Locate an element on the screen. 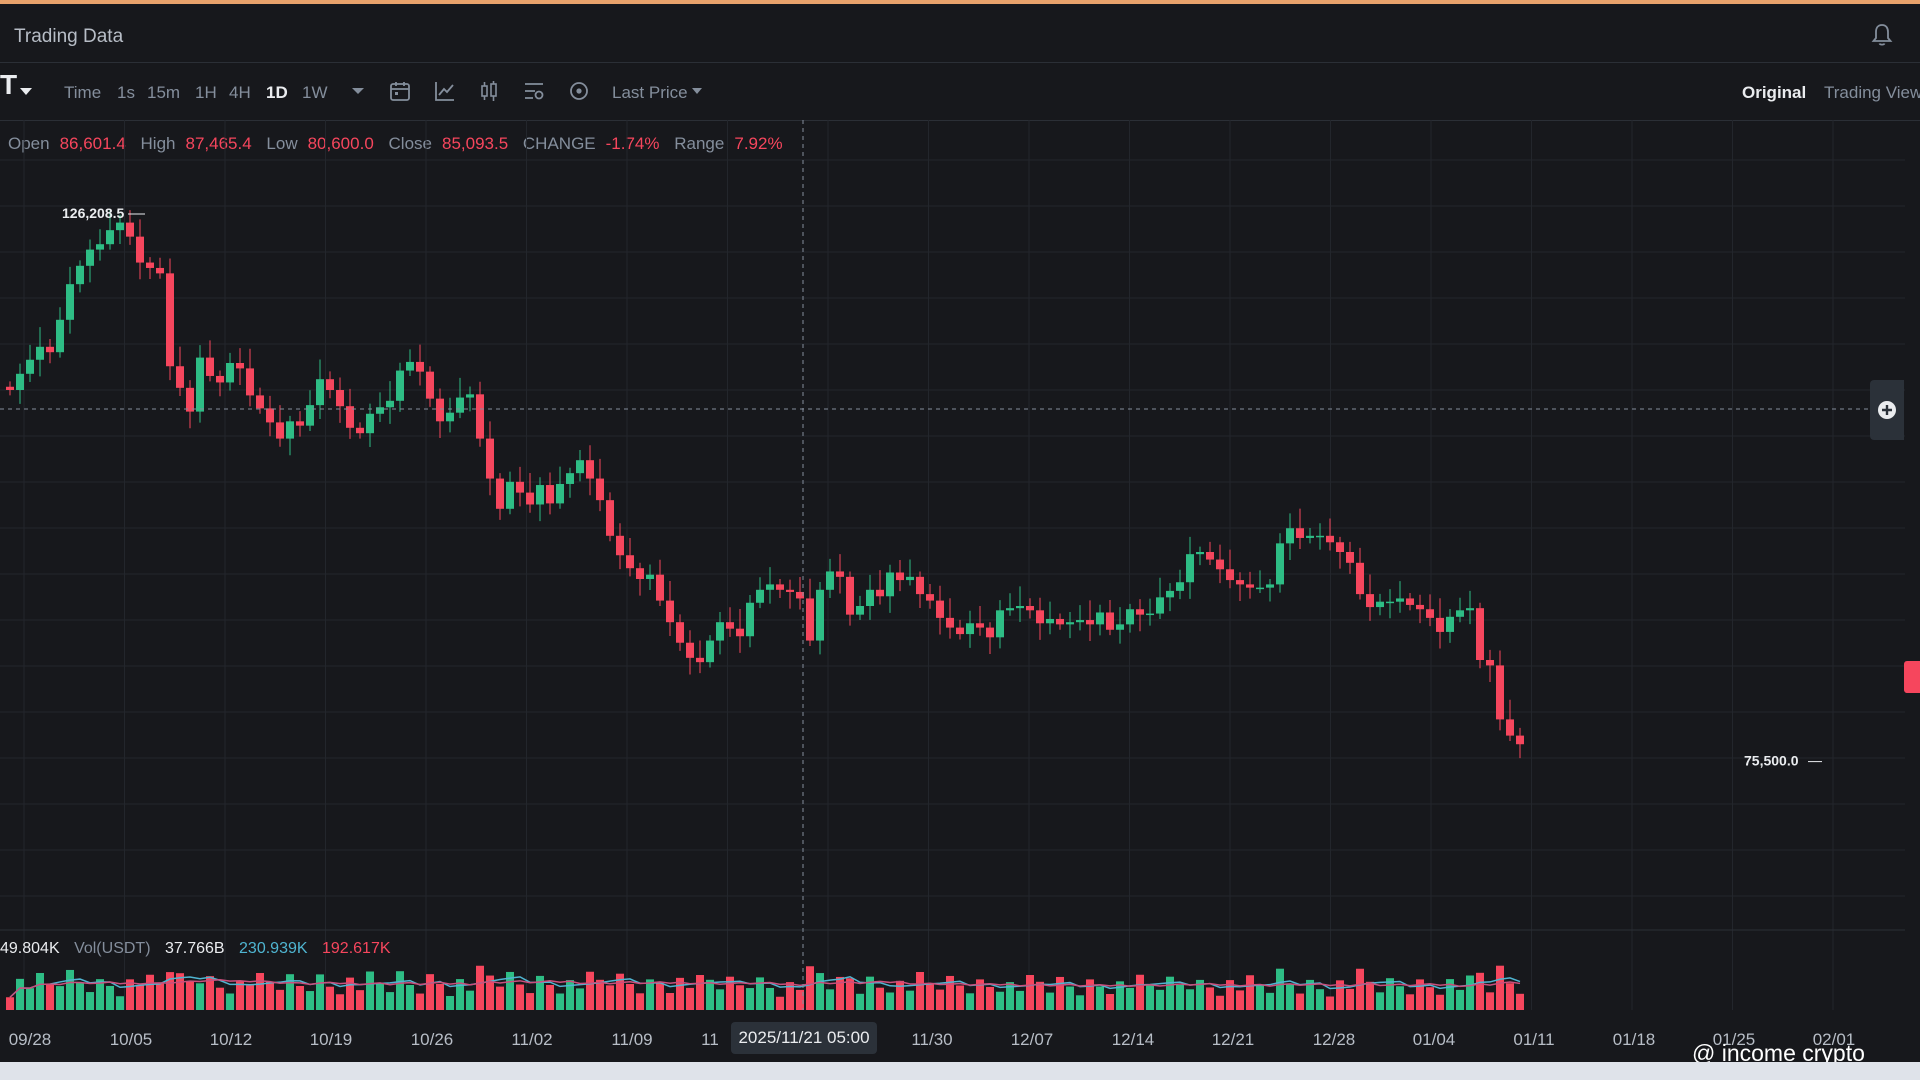 This screenshot has height=1080, width=1920. timeframe-time: Time is located at coordinates (83, 92).